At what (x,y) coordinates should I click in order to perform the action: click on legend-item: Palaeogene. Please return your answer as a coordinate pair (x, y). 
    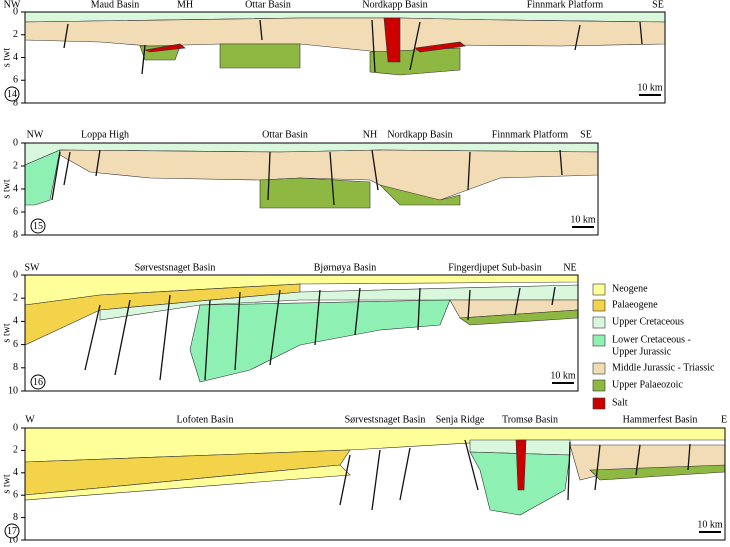
    Looking at the image, I should click on (625, 305).